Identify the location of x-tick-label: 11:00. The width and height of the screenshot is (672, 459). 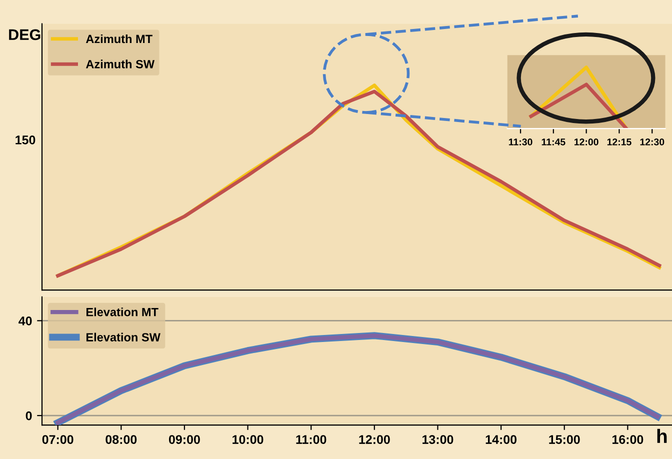
(311, 439).